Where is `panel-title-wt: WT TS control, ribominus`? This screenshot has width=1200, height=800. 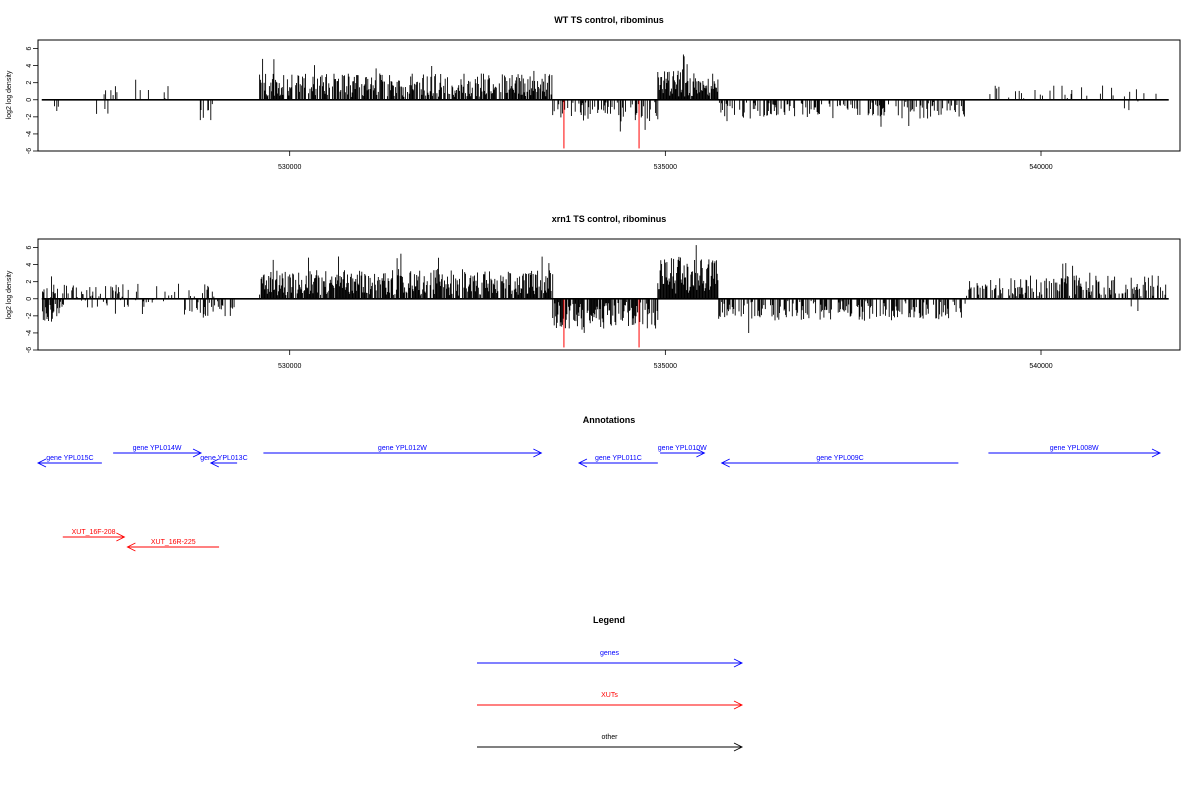
panel-title-wt: WT TS control, ribominus is located at coordinates (609, 20).